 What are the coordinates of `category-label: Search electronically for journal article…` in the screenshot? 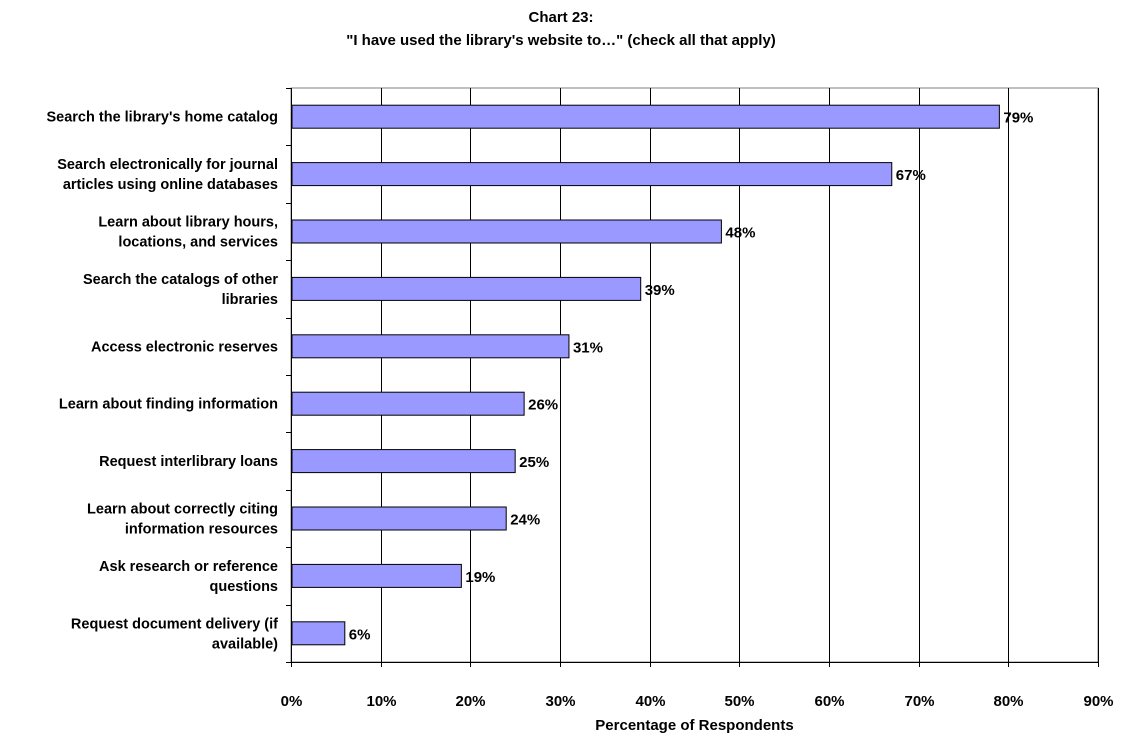 It's located at (167, 175).